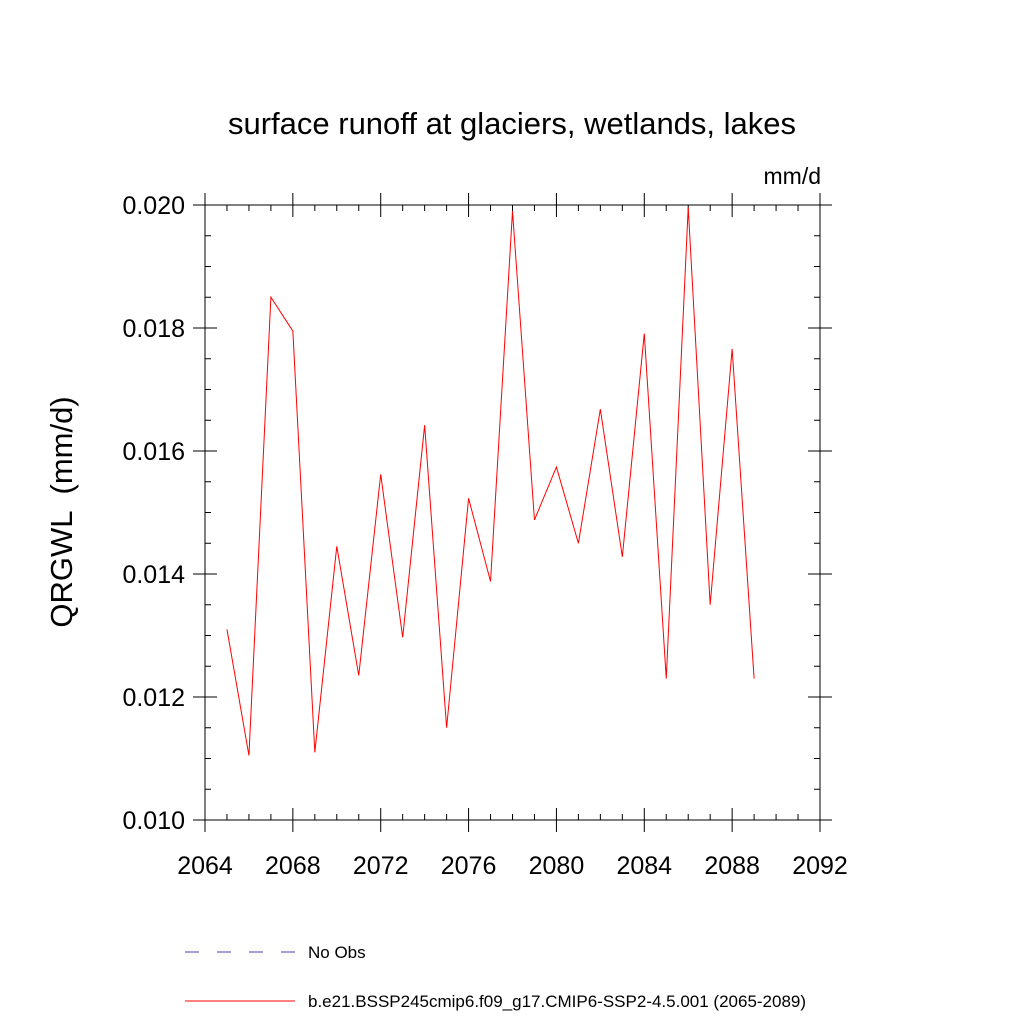 Image resolution: width=1024 pixels, height=1024 pixels. I want to click on y-axis-label: QRGWL (mm/d), so click(61, 512).